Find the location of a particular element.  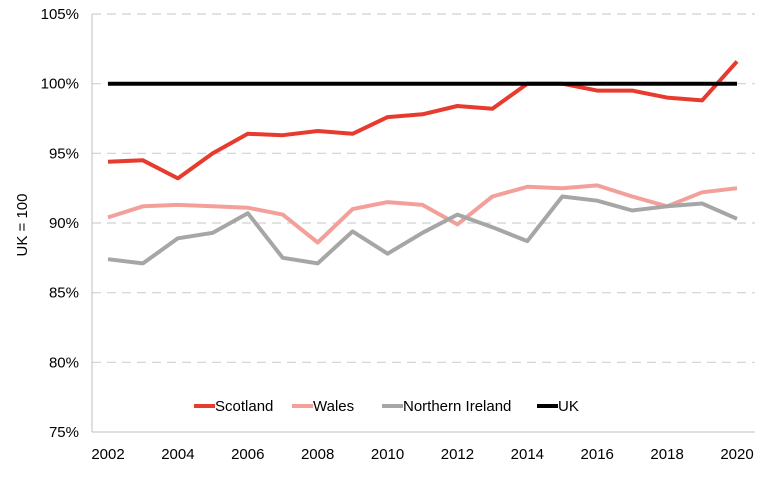

y-tick-label: 90% is located at coordinates (64, 223).